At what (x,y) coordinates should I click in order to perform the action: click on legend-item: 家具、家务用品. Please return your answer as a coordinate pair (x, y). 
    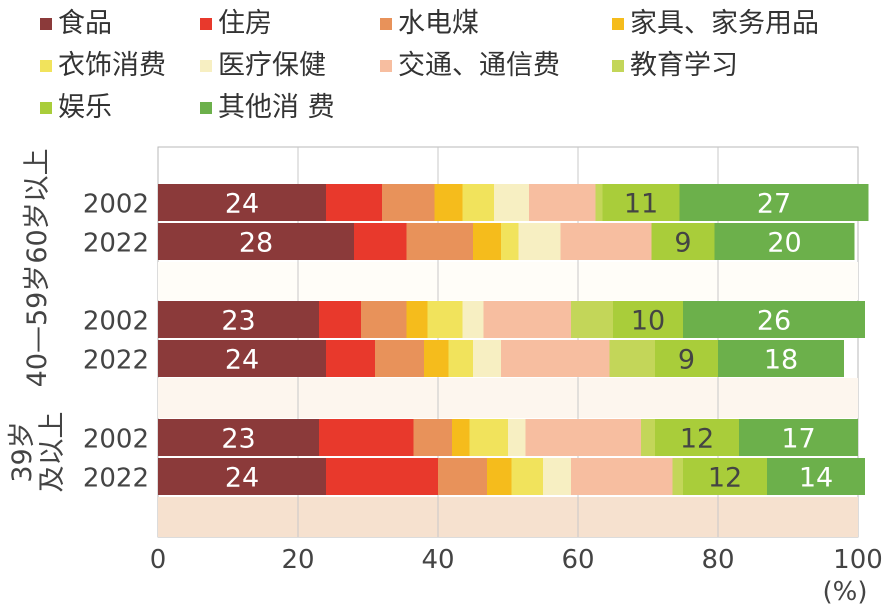
    Looking at the image, I should click on (715, 24).